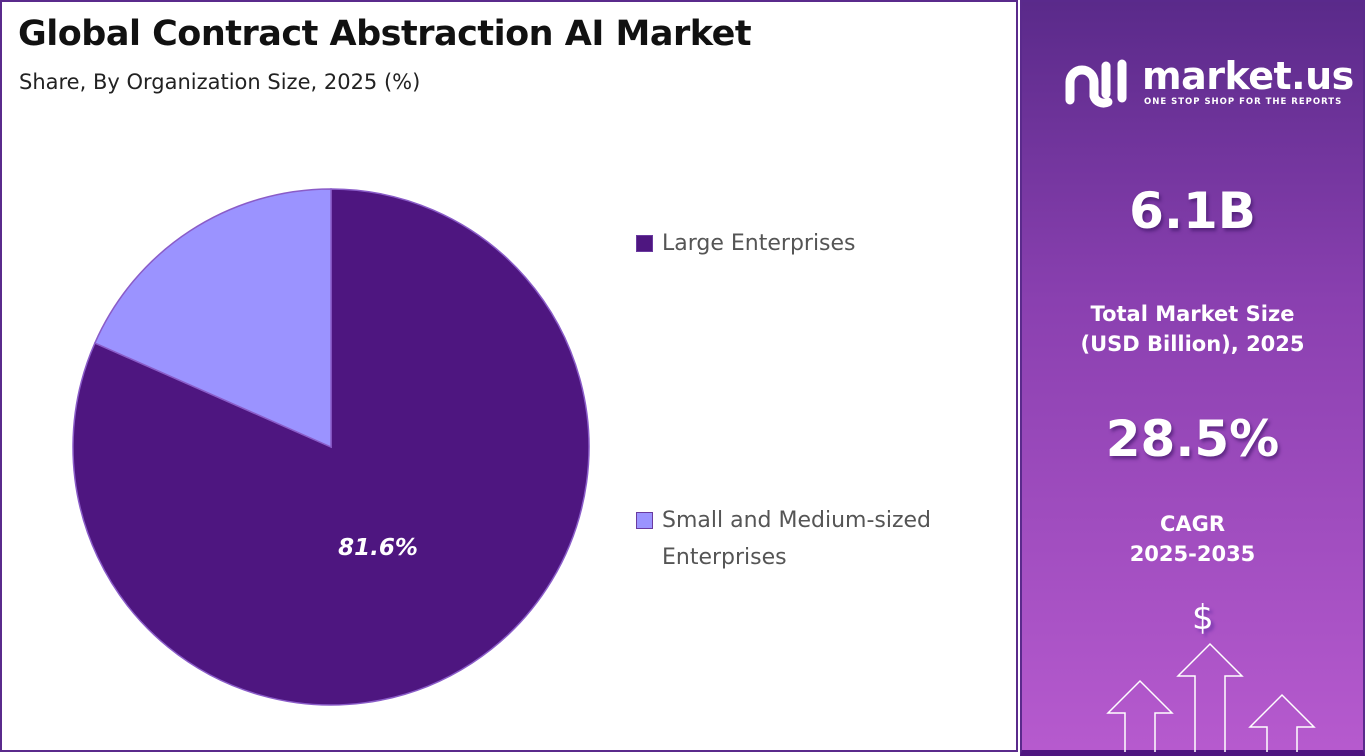  What do you see at coordinates (797, 539) in the screenshot?
I see `legend-label: Small and Medium-sized Enterprises` at bounding box center [797, 539].